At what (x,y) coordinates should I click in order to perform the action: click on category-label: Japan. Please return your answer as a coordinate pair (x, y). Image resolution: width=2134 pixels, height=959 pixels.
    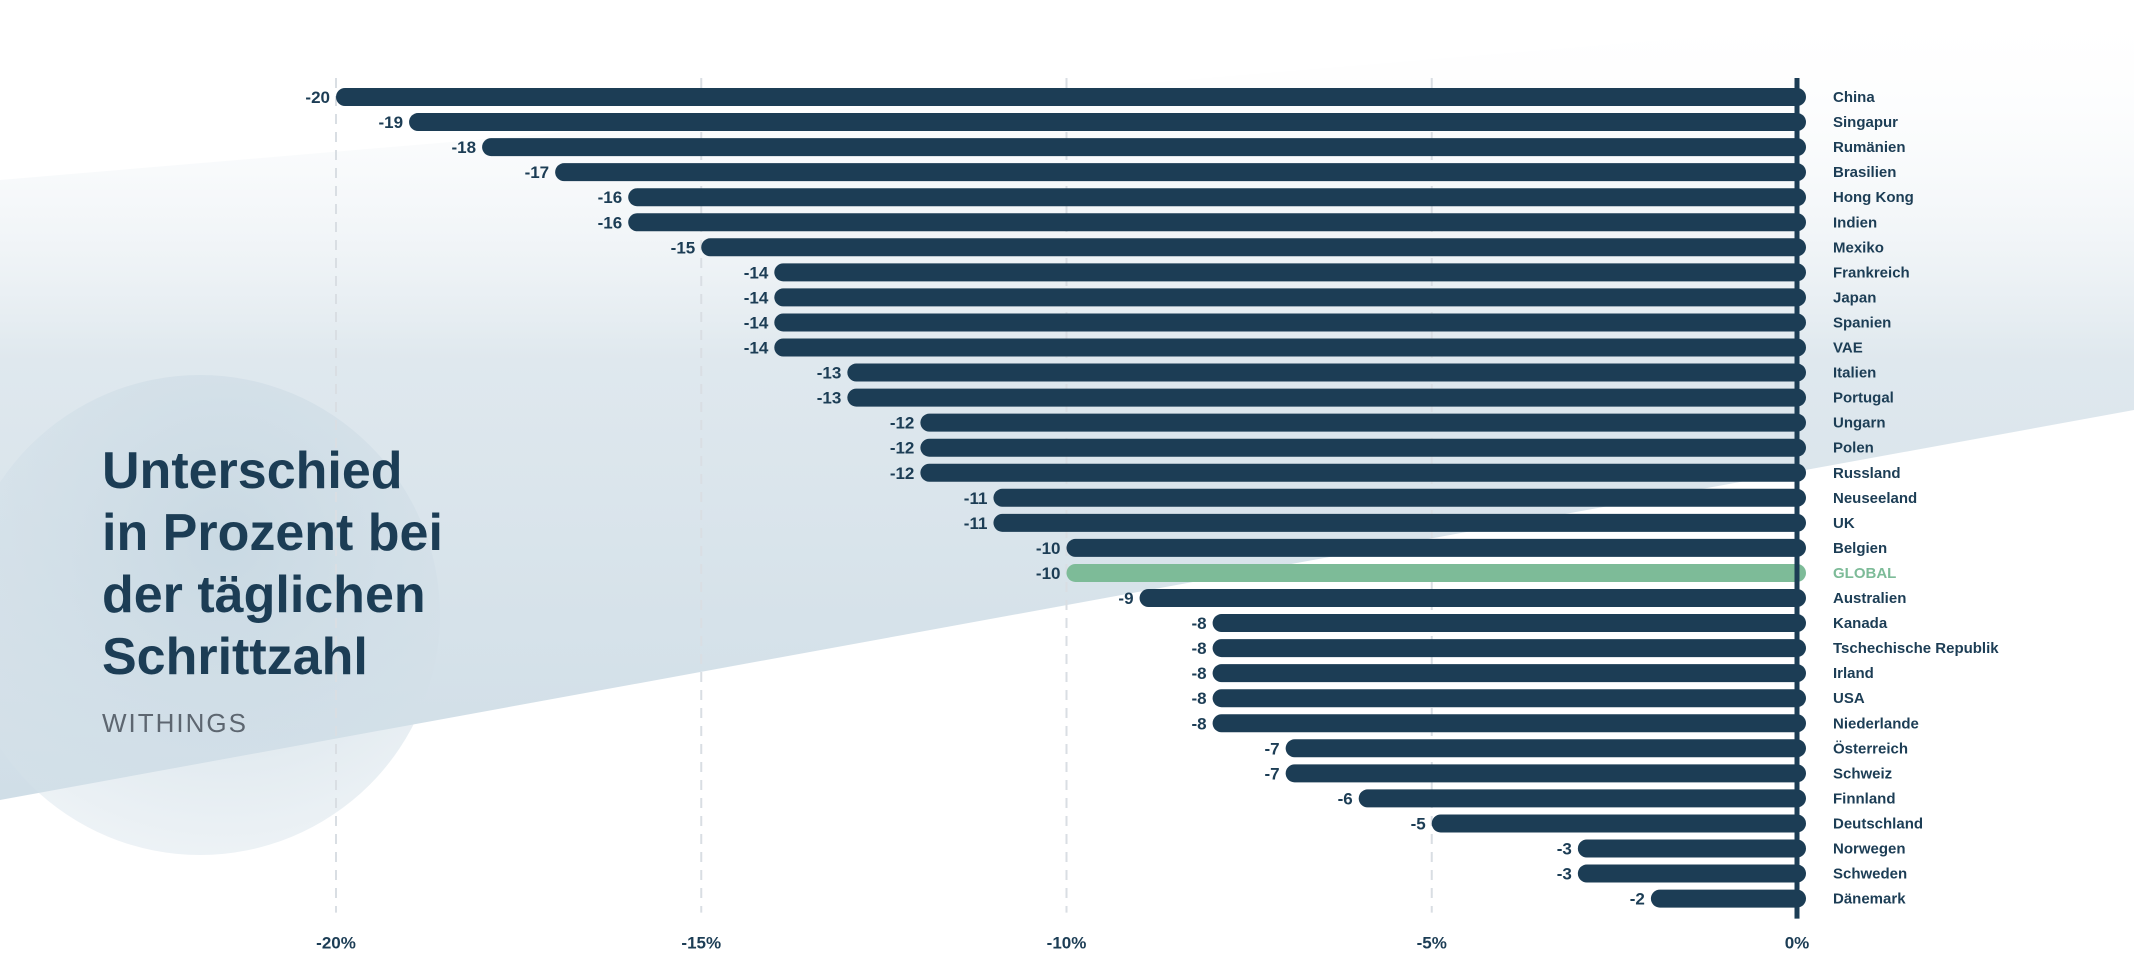
    Looking at the image, I should click on (1854, 297).